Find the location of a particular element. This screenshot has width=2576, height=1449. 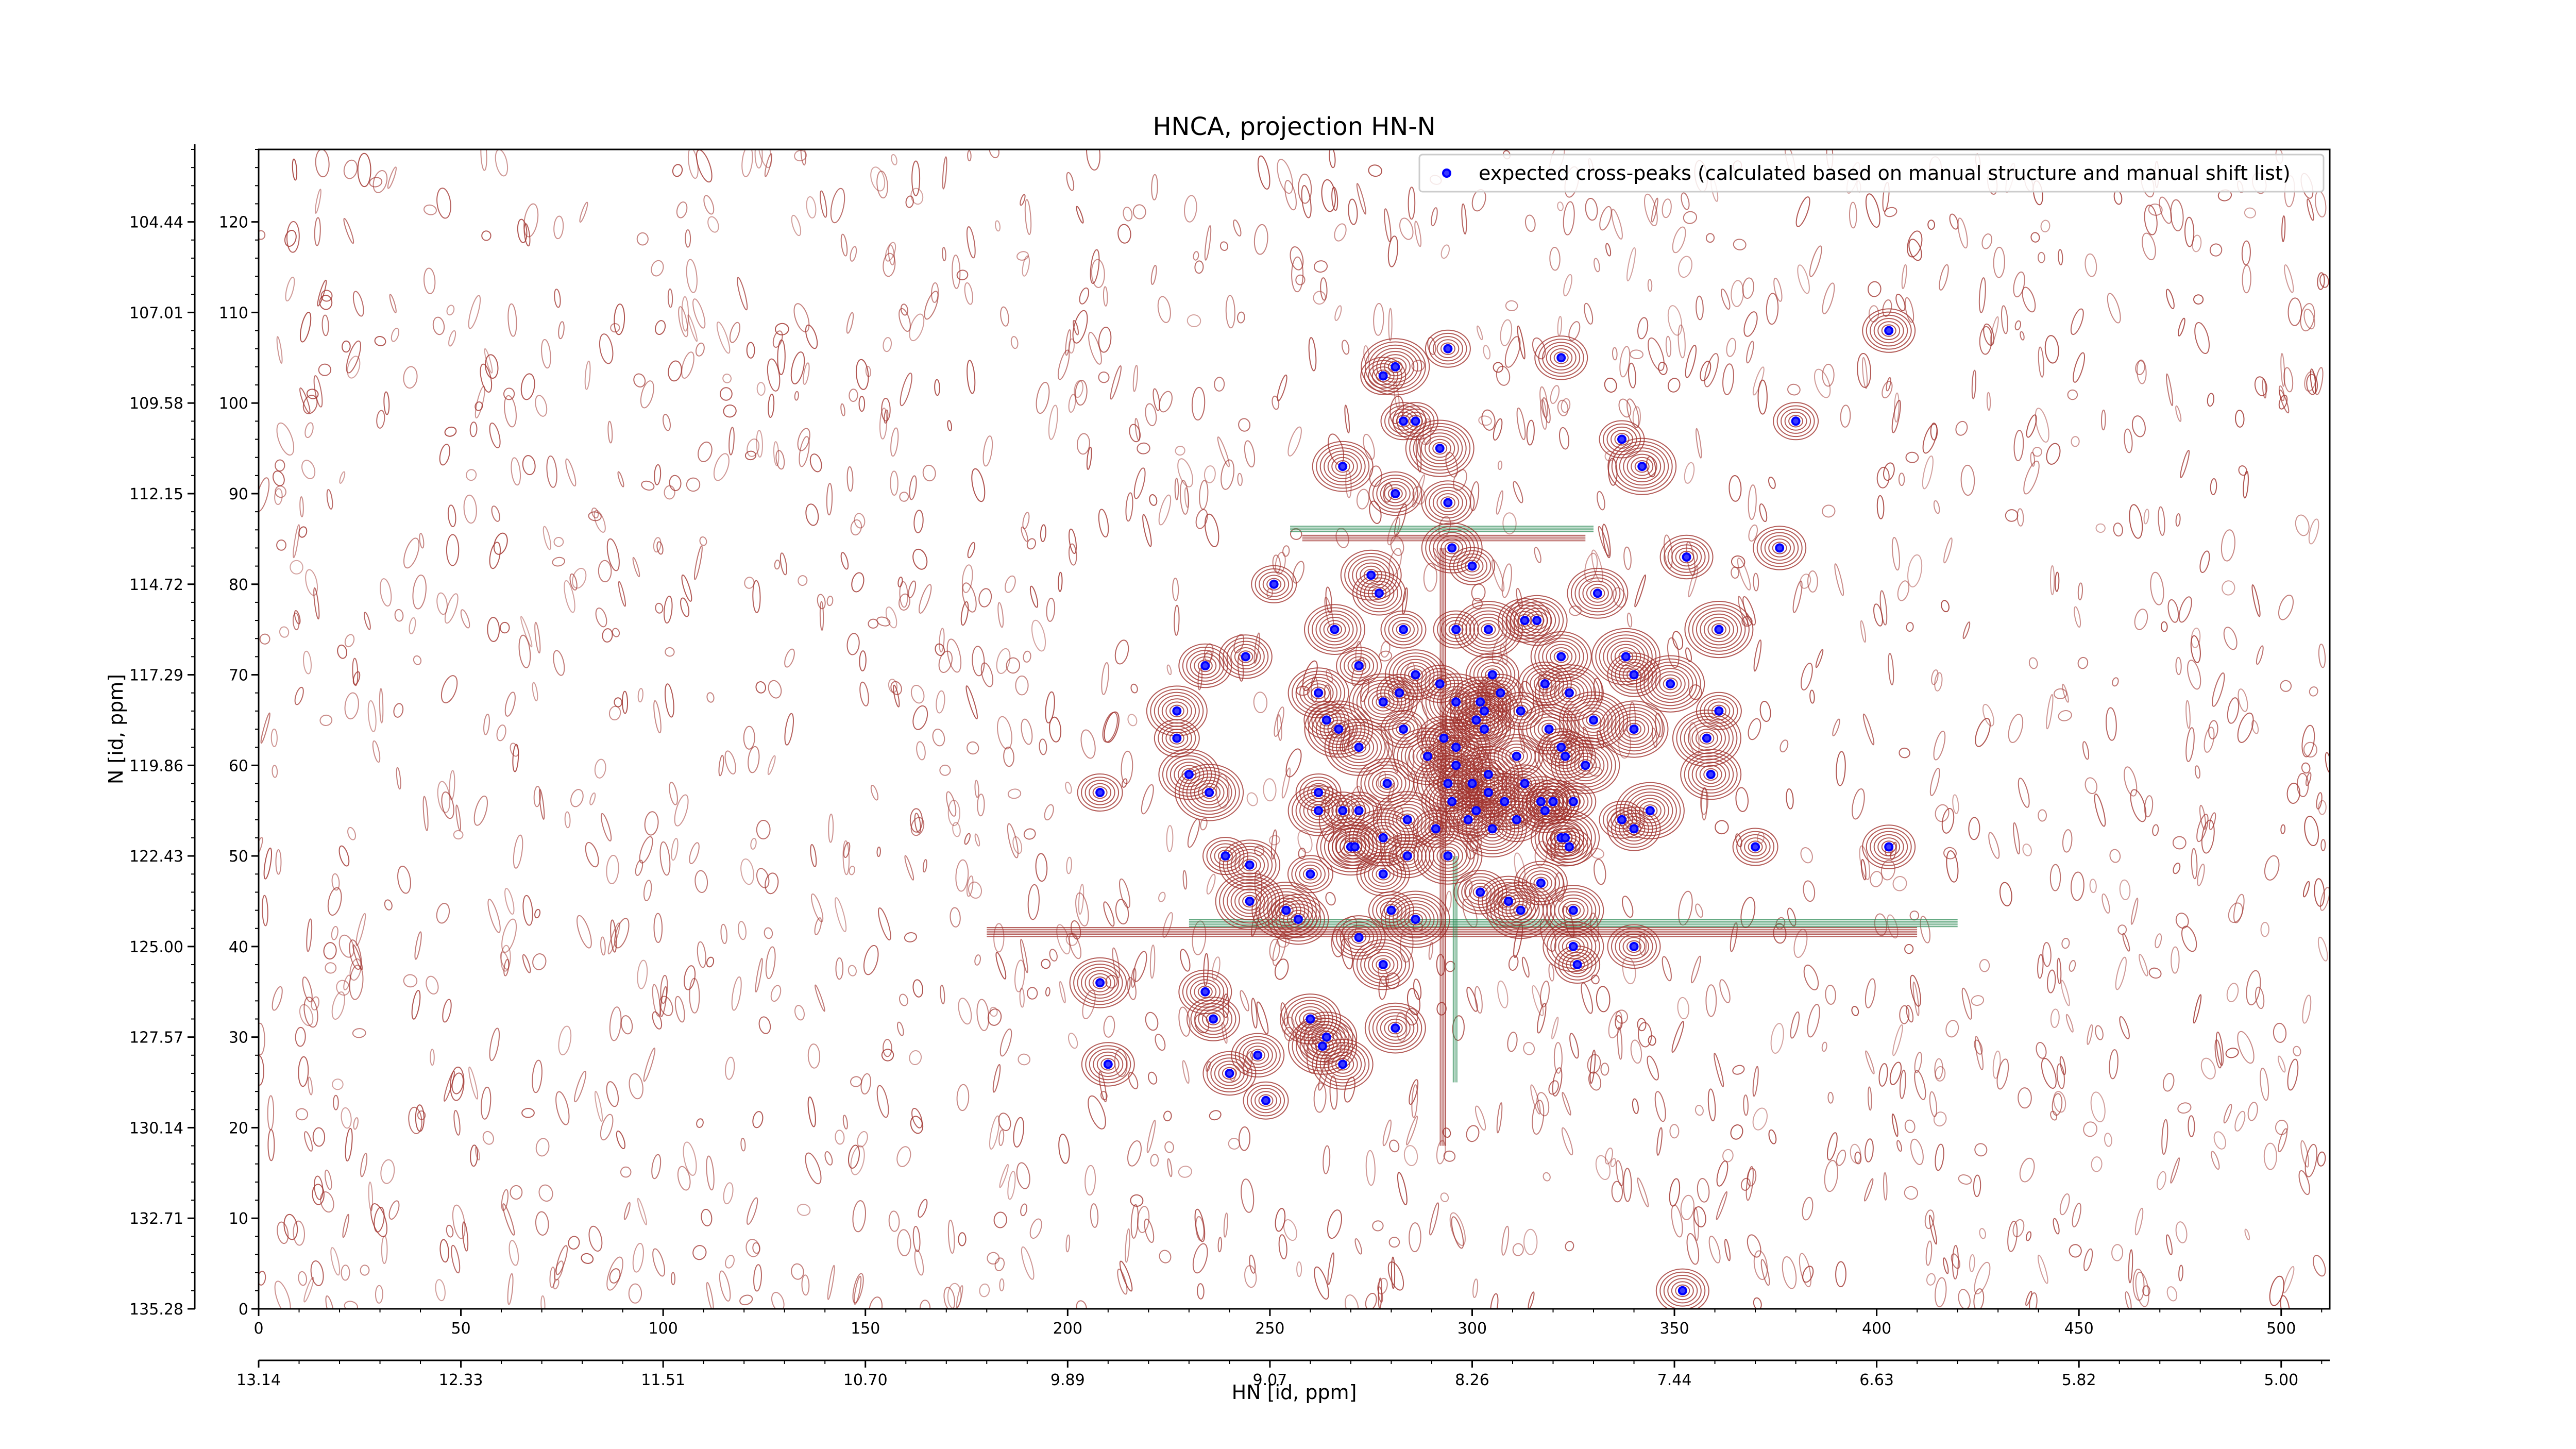

y2-tick-label: 112.15 is located at coordinates (156, 494).